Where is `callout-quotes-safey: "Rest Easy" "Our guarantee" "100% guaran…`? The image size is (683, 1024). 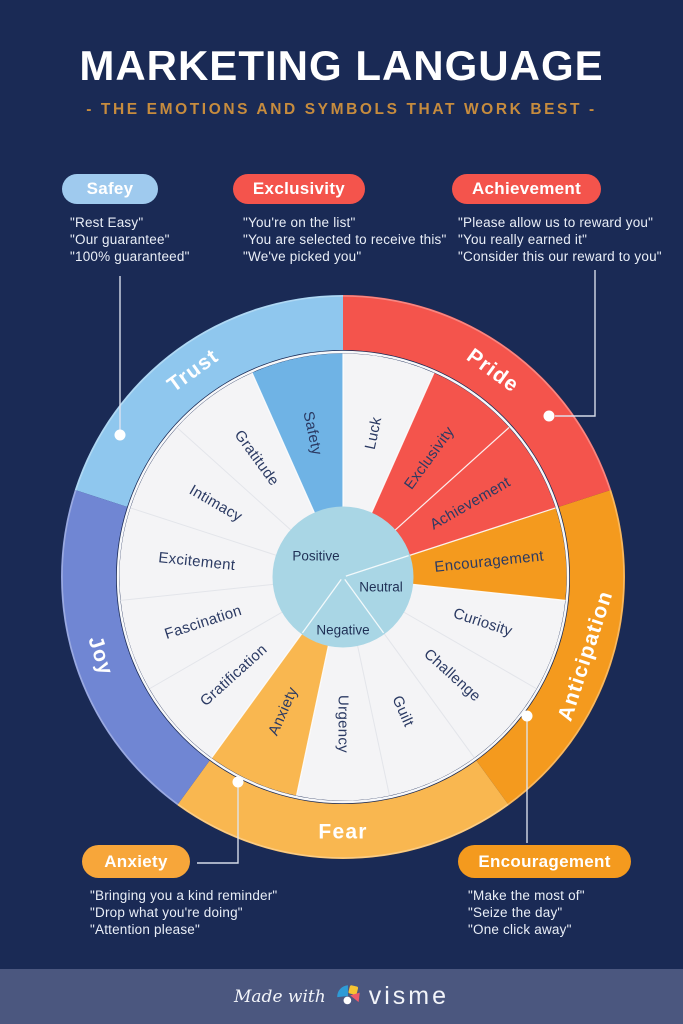 callout-quotes-safey: "Rest Easy" "Our guarantee" "100% guaran… is located at coordinates (130, 239).